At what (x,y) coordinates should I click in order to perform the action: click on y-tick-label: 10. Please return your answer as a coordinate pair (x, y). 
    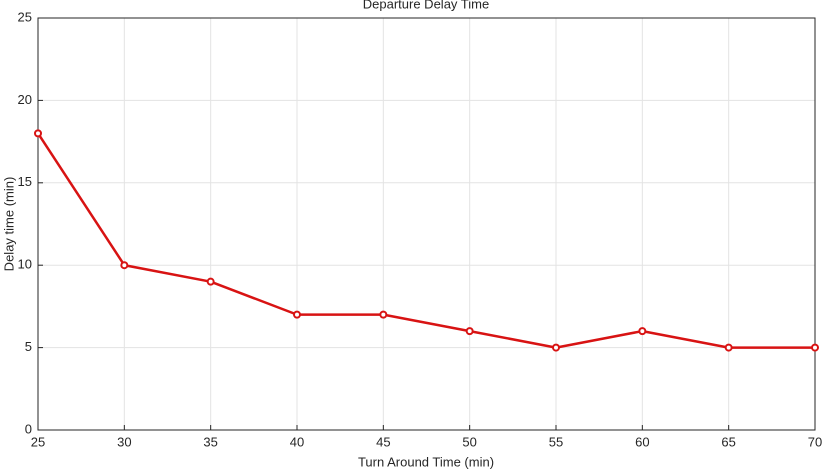
    Looking at the image, I should click on (25, 264).